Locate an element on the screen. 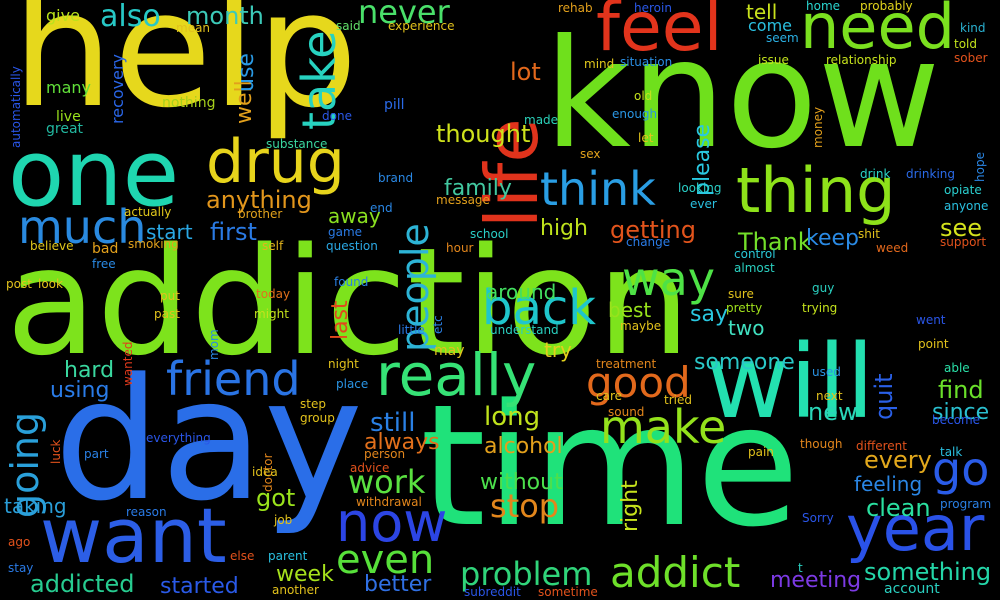  cloud-word: parent is located at coordinates (288, 556).